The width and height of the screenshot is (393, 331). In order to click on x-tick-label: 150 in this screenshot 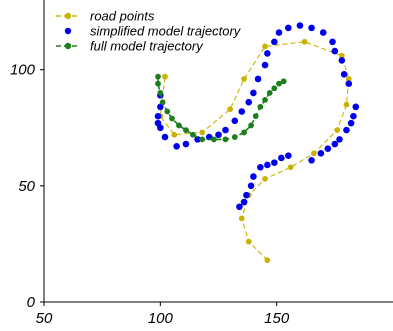, I will do `click(277, 318)`.